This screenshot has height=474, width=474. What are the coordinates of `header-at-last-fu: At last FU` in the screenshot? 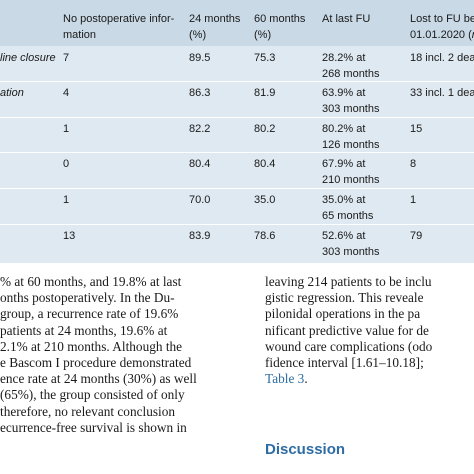 It's located at (346, 19).